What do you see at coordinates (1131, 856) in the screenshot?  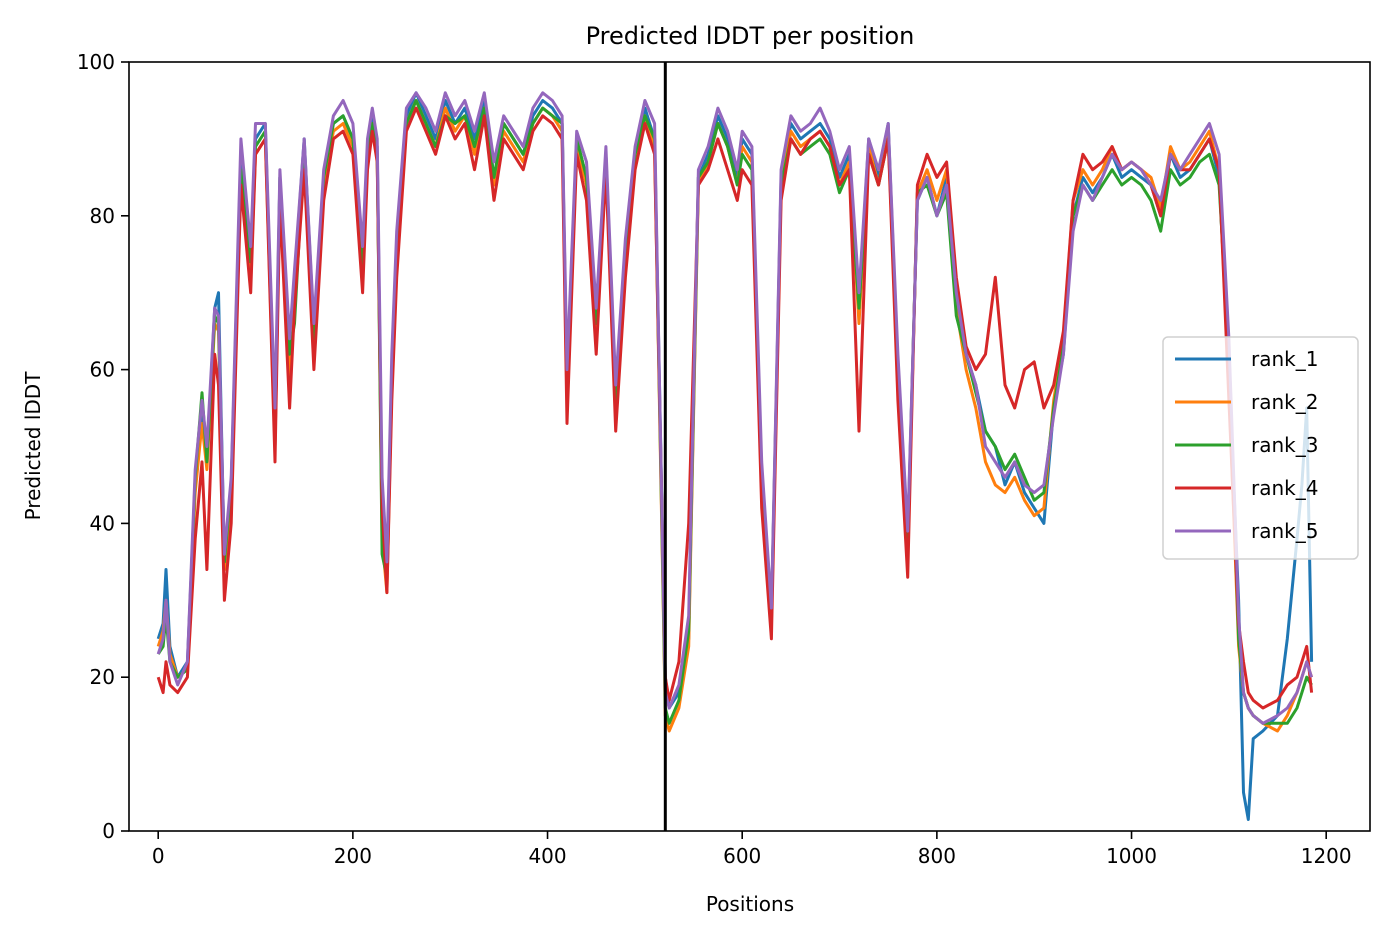 I see `x-tick-label: 1000` at bounding box center [1131, 856].